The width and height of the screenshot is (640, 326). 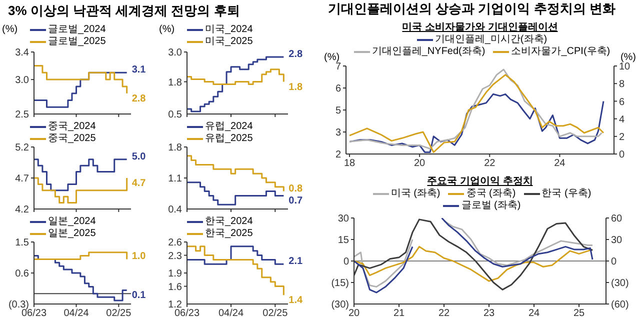 What do you see at coordinates (175, 287) in the screenshot?
I see `y-tick-label: 1.6` at bounding box center [175, 287].